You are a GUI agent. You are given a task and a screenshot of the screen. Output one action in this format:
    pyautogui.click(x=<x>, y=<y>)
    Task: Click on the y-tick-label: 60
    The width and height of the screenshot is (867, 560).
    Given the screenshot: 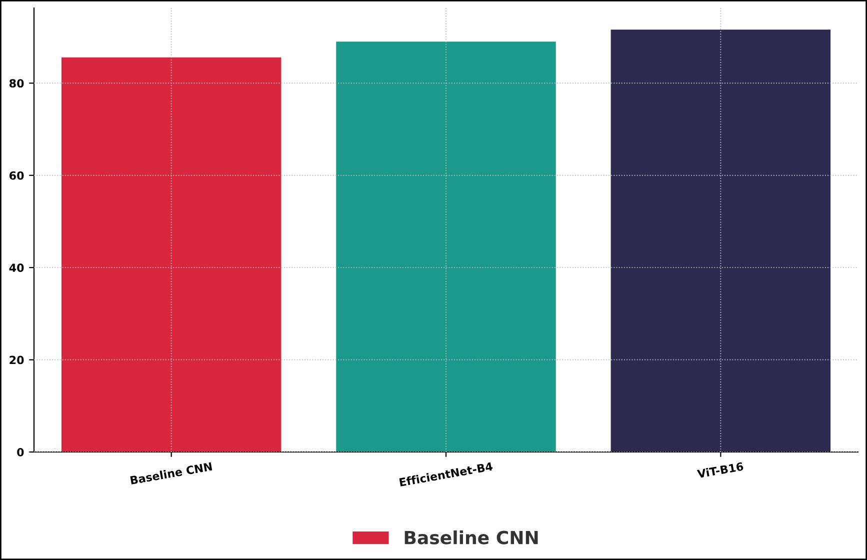 What is the action you would take?
    pyautogui.click(x=17, y=175)
    